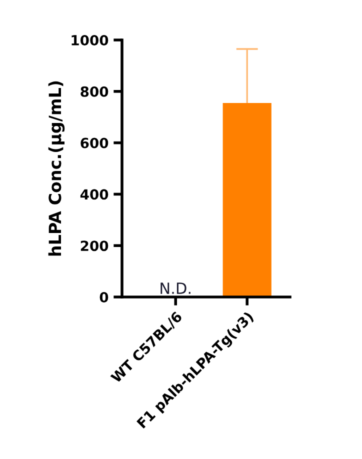 This screenshot has width=362, height=459. Describe the element at coordinates (94, 143) in the screenshot. I see `y-tick-label: 600` at that location.